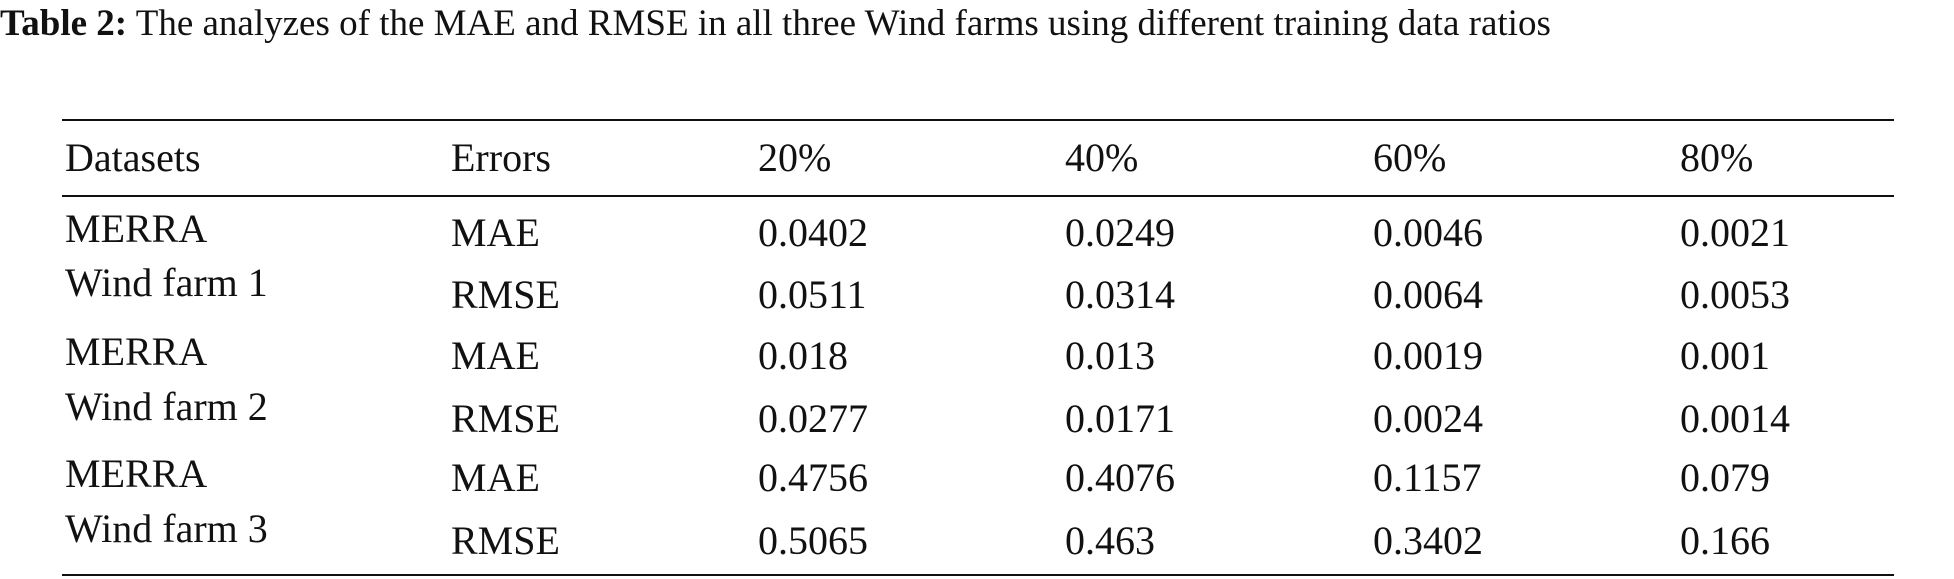 The height and width of the screenshot is (579, 1954). Describe the element at coordinates (813, 477) in the screenshot. I see `value-cell: 0.4756` at that location.